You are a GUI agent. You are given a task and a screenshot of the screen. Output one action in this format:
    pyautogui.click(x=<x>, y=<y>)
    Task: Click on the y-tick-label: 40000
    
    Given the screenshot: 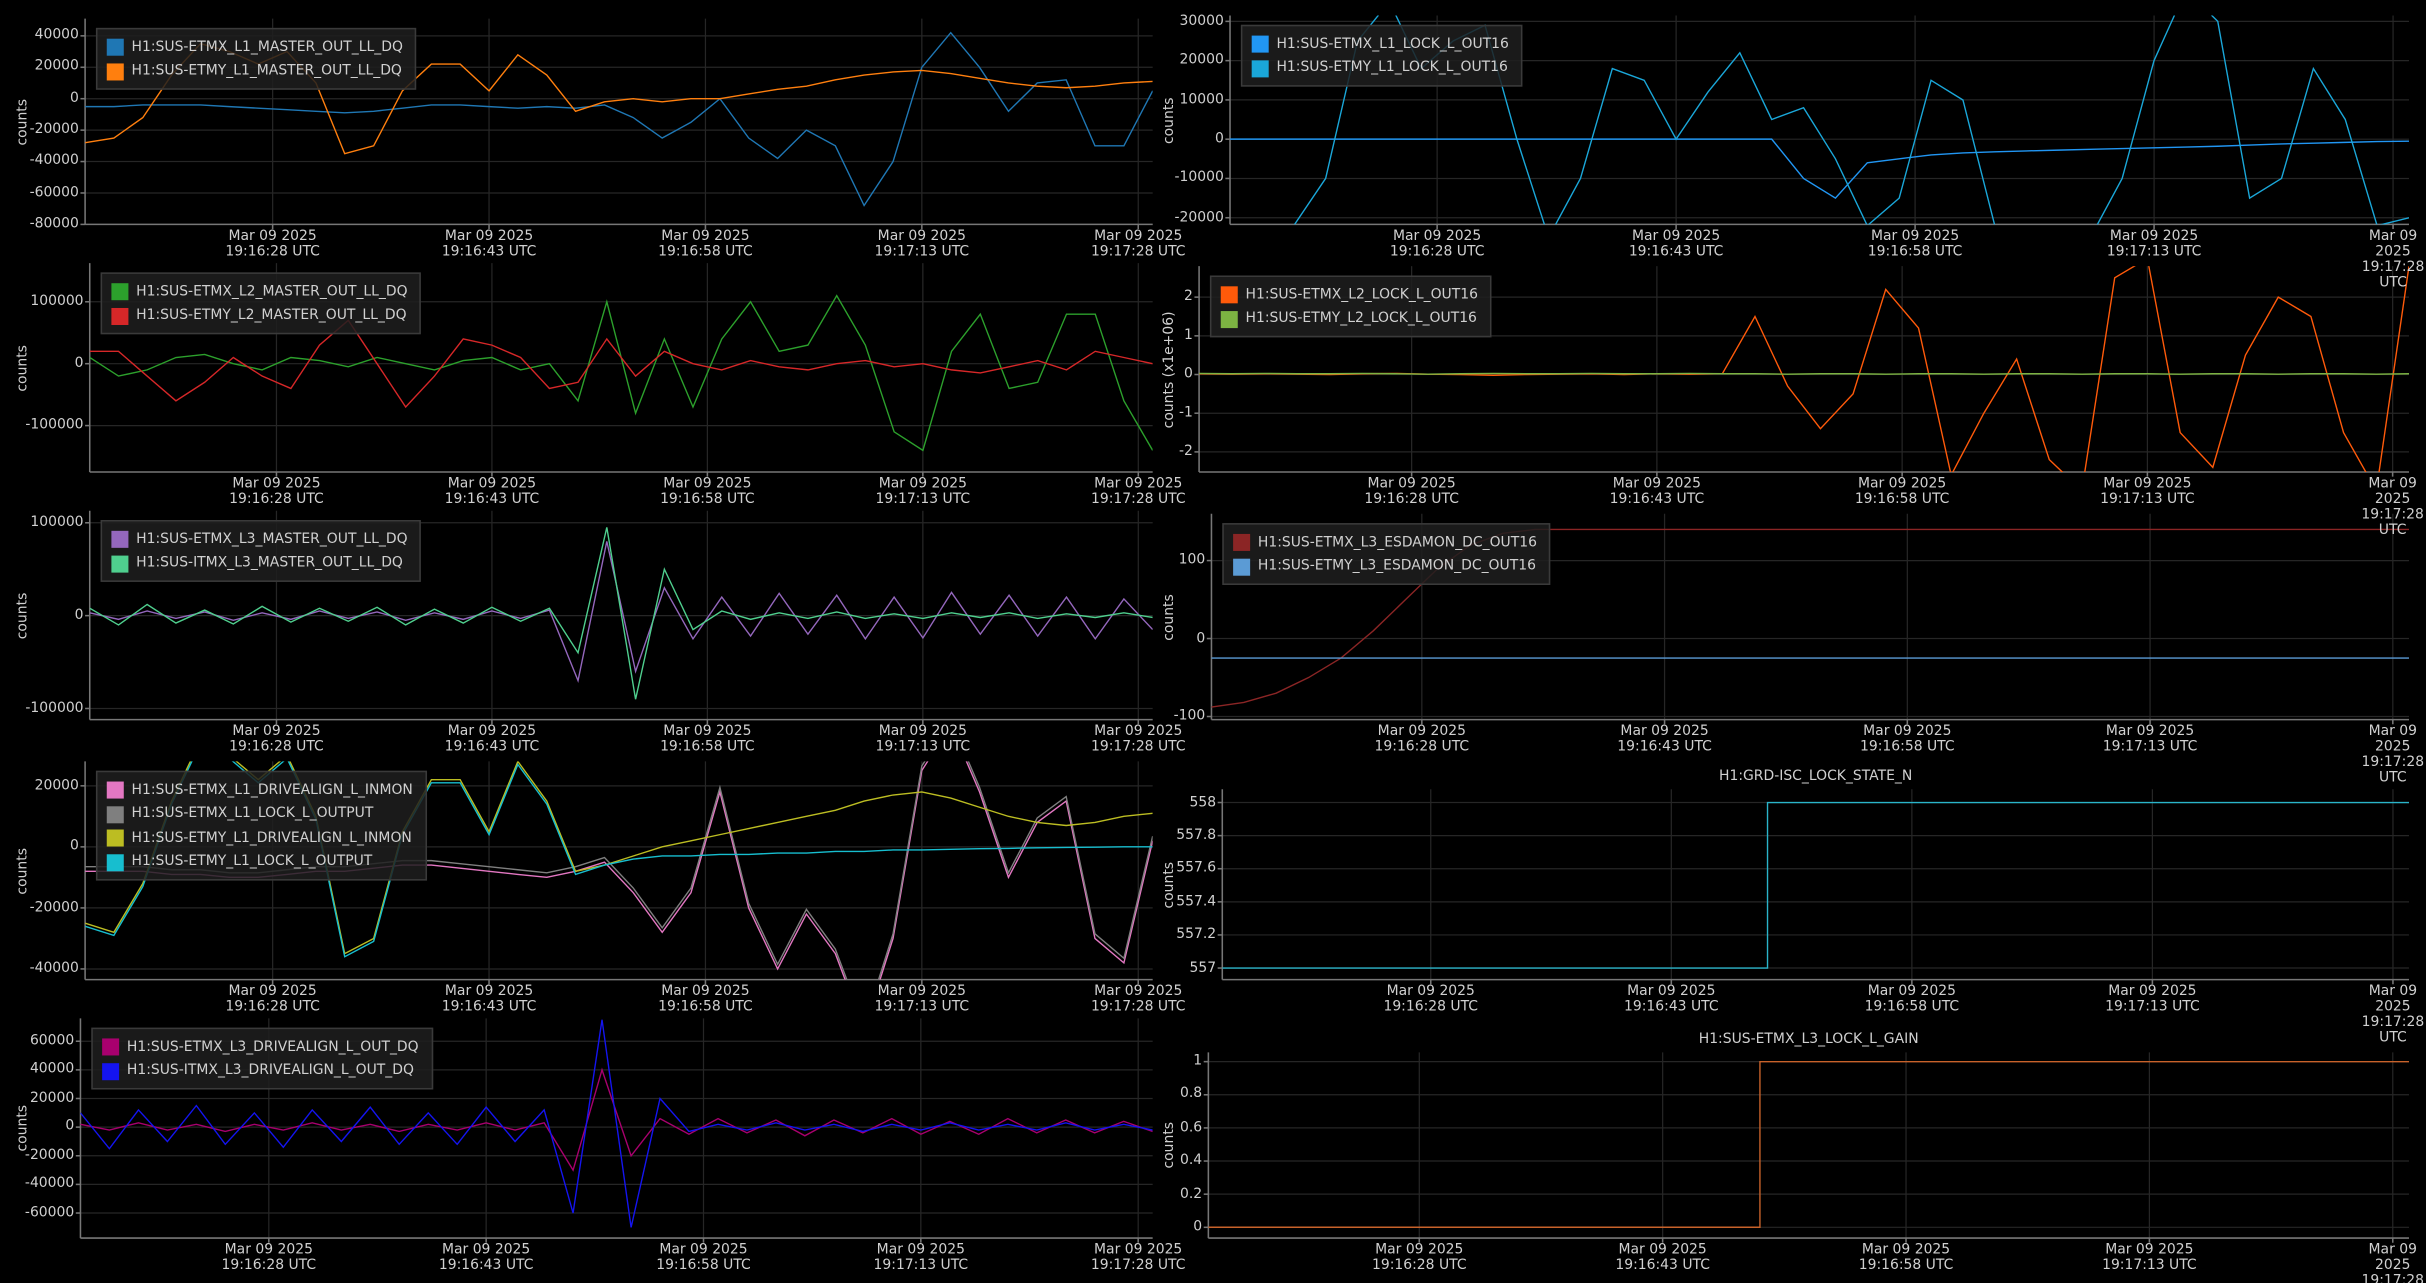 What is the action you would take?
    pyautogui.click(x=56, y=36)
    